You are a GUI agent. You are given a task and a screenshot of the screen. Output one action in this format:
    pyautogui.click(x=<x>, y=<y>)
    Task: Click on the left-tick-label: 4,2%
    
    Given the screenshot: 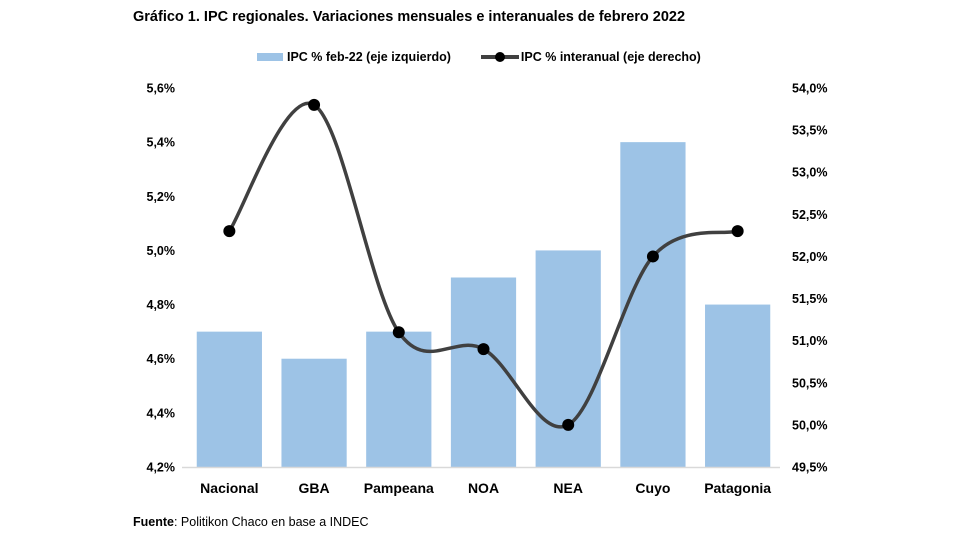 What is the action you would take?
    pyautogui.click(x=161, y=468)
    